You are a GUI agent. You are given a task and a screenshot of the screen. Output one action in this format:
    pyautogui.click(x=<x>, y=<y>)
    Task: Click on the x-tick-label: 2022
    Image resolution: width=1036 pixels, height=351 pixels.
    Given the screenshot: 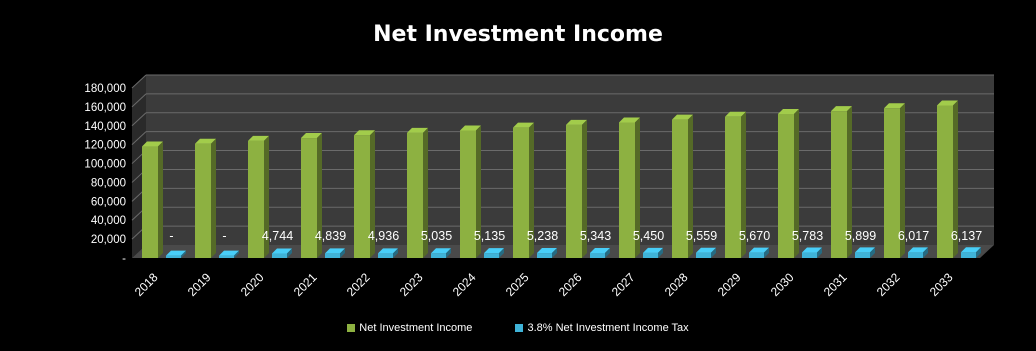 What is the action you would take?
    pyautogui.click(x=358, y=284)
    